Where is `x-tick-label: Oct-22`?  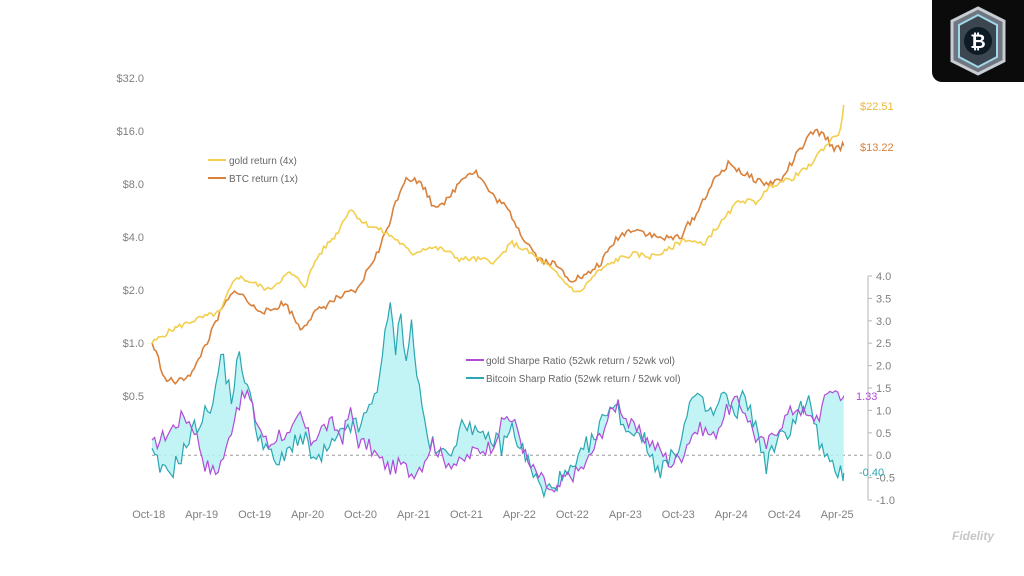 x-tick-label: Oct-22 is located at coordinates (572, 515).